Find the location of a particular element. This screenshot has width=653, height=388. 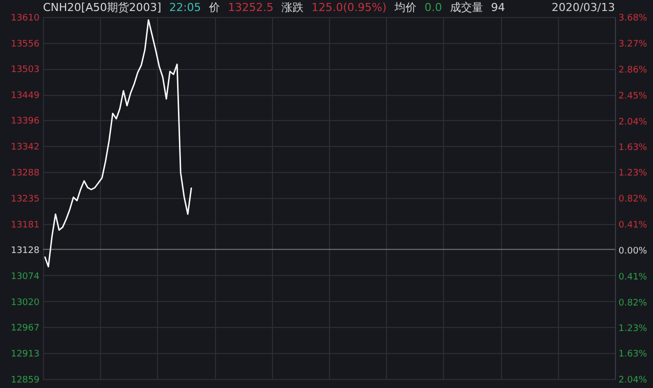

y-tick-label: 12859 is located at coordinates (25, 381).